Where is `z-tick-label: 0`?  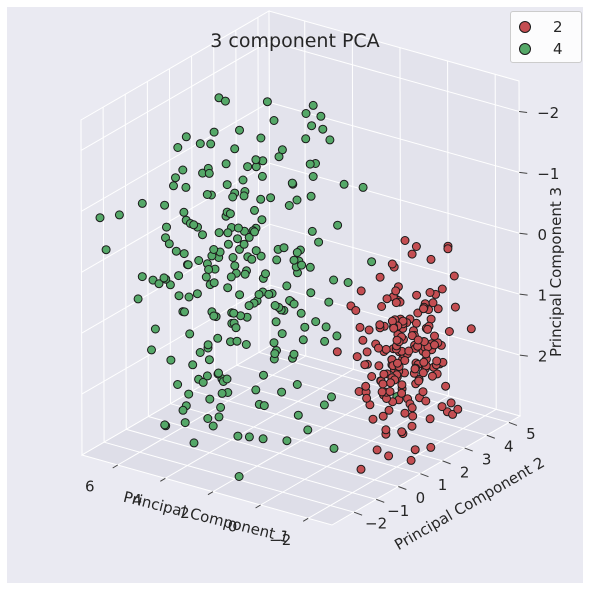
z-tick-label: 0 is located at coordinates (542, 235).